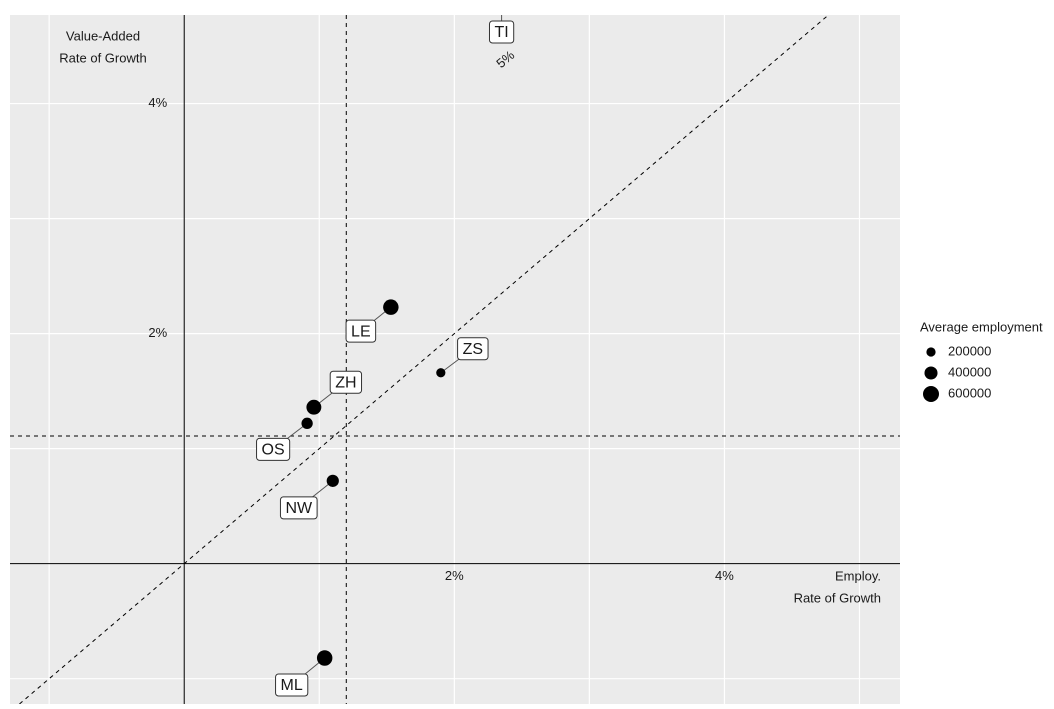  I want to click on x-axis-title: Employ., so click(858, 575).